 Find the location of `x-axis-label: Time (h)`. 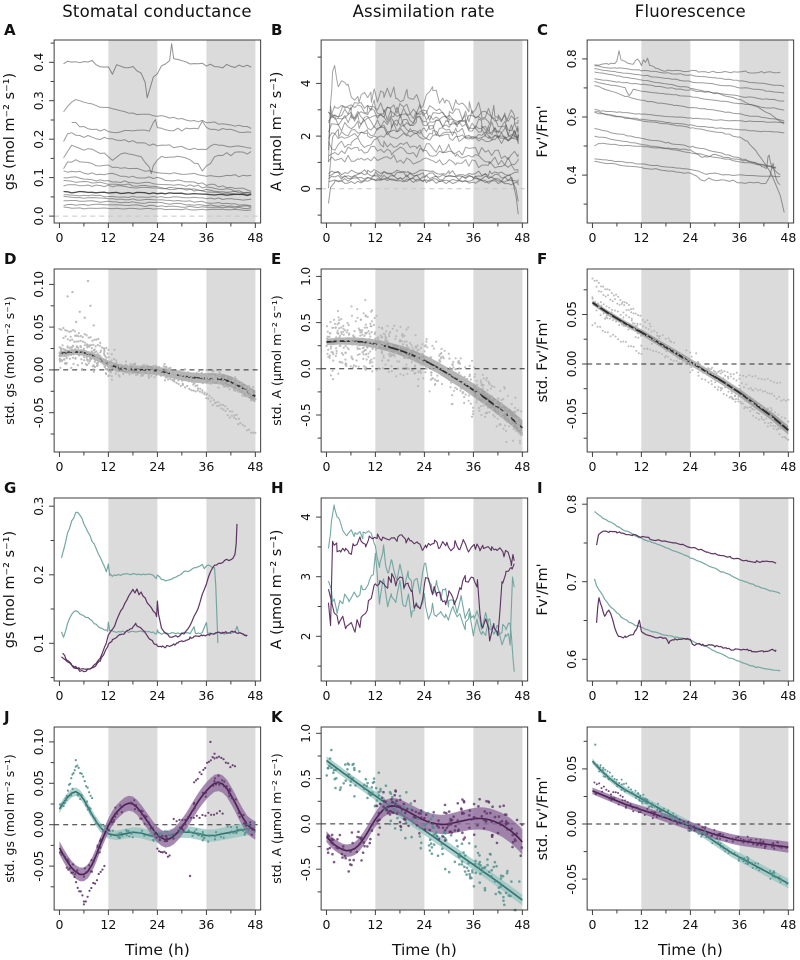

x-axis-label: Time (h) is located at coordinates (424, 950).